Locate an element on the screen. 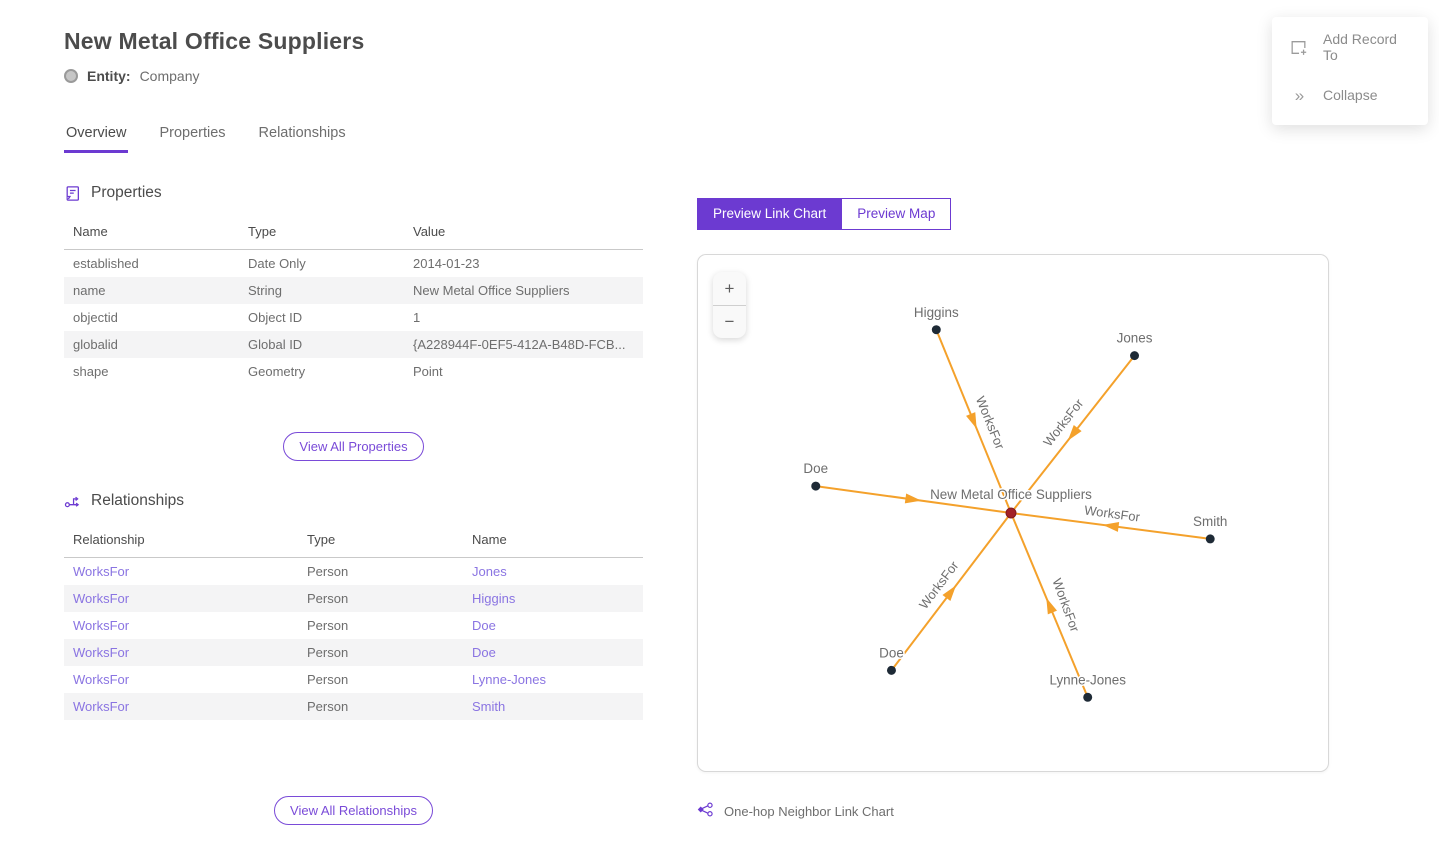  node-label: New Metal Office Suppliers is located at coordinates (1011, 494).